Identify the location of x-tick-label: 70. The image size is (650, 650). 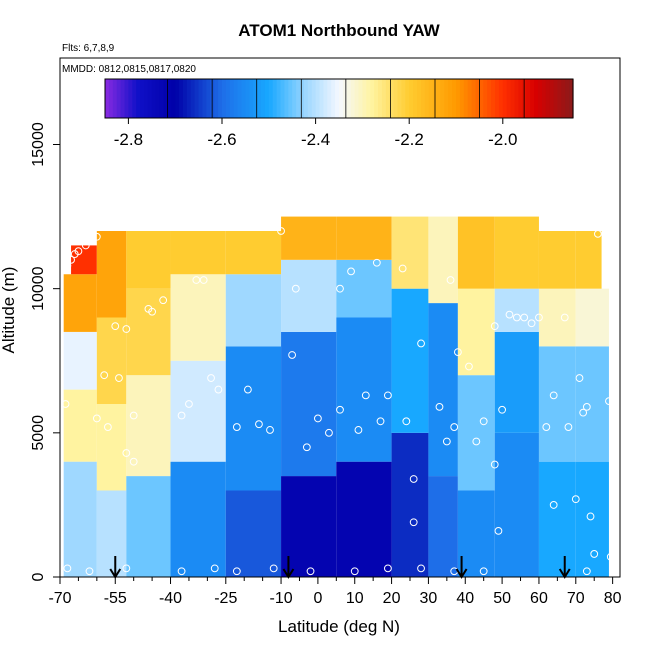
(576, 598).